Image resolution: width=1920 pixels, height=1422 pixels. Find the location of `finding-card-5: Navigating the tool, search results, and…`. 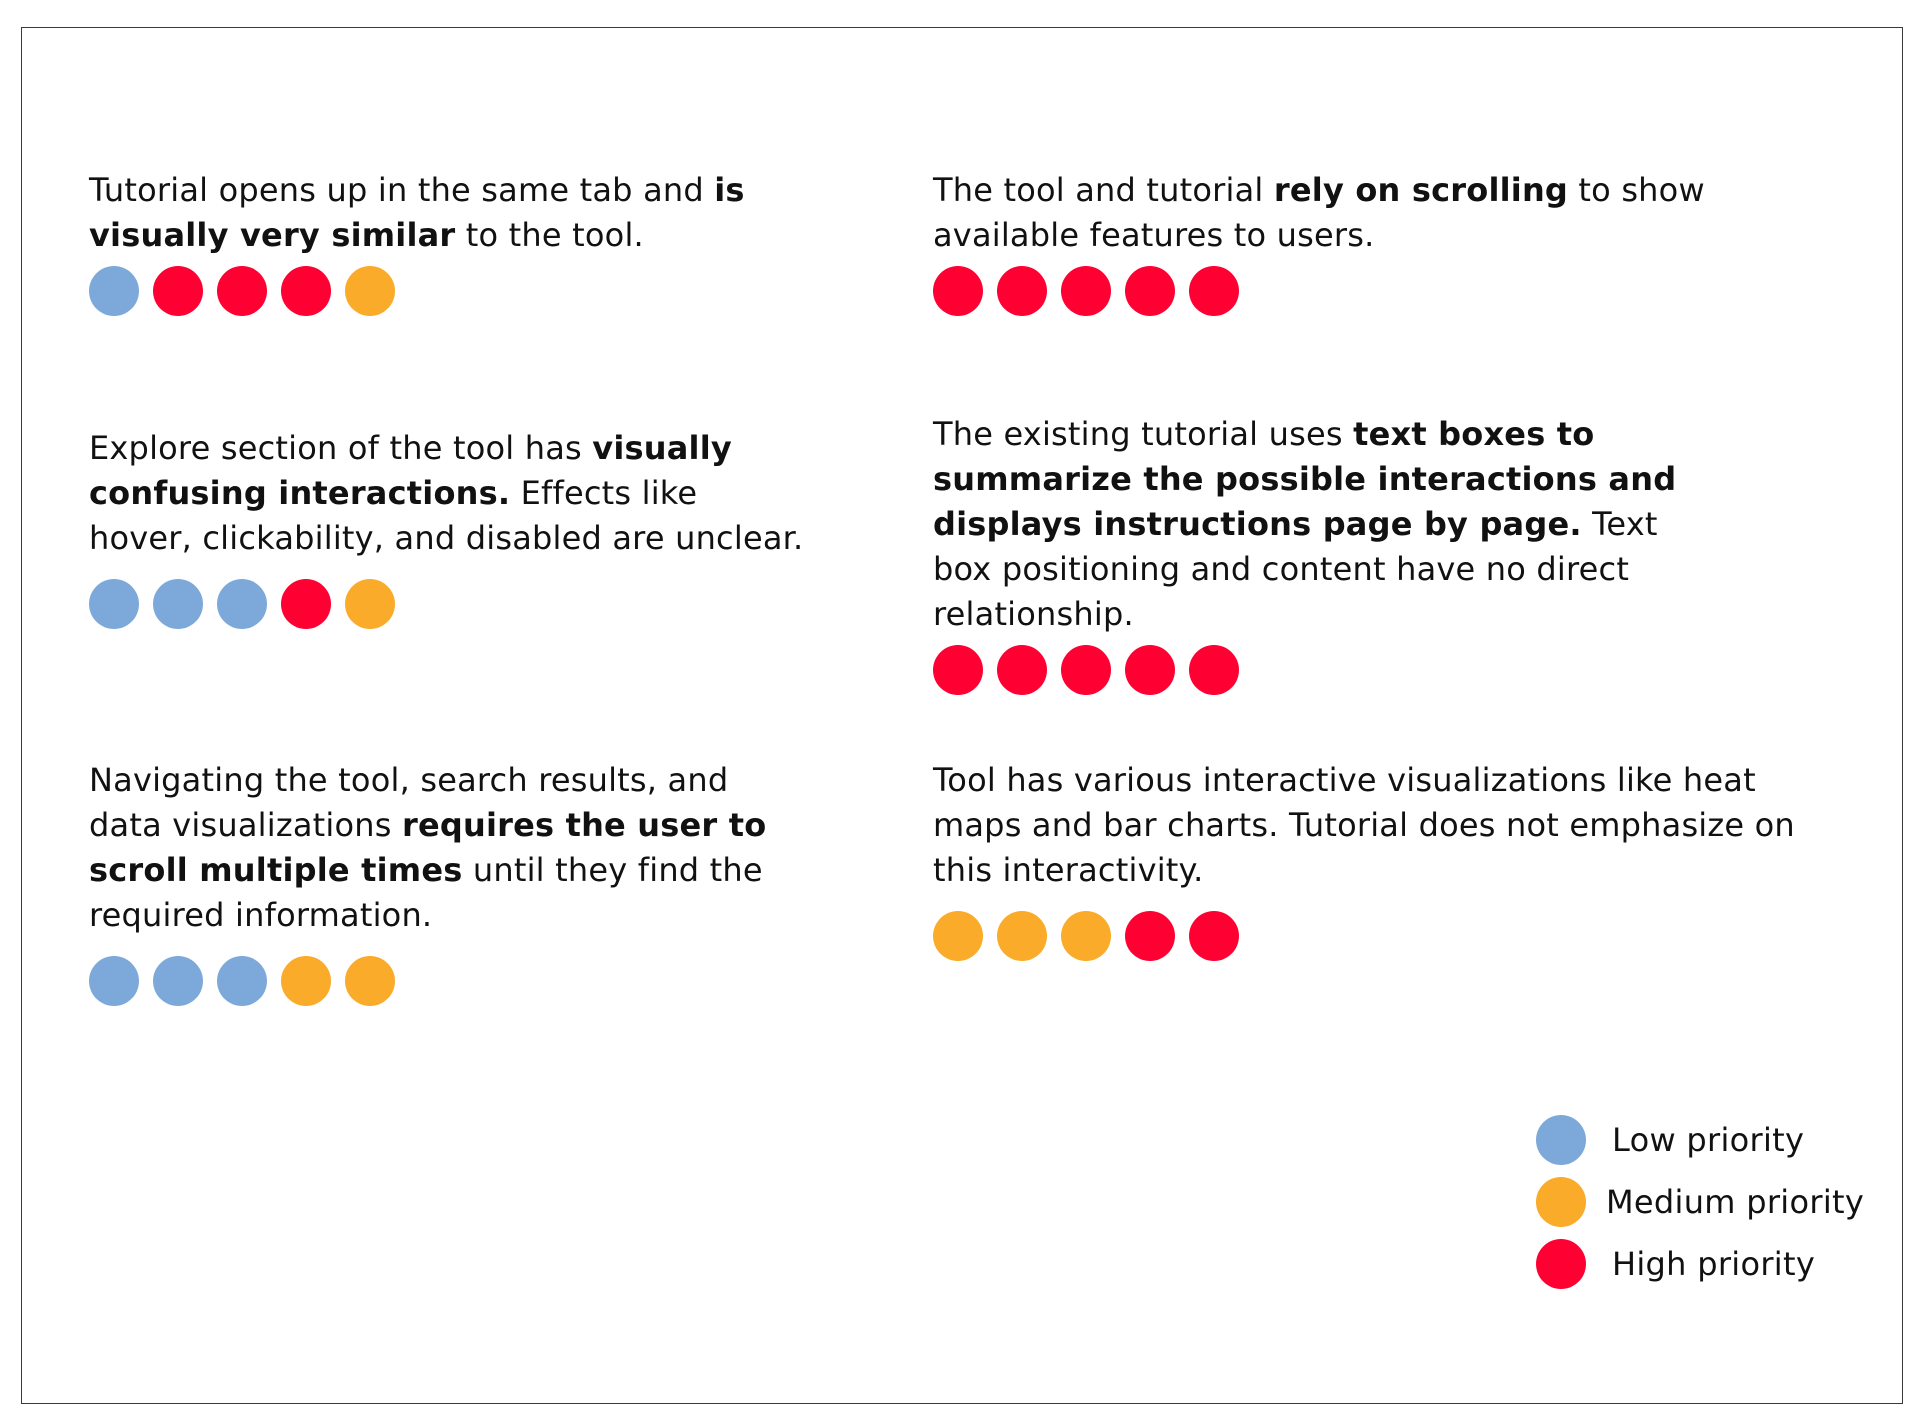

finding-card-5: Navigating the tool, search results, and… is located at coordinates (439, 882).